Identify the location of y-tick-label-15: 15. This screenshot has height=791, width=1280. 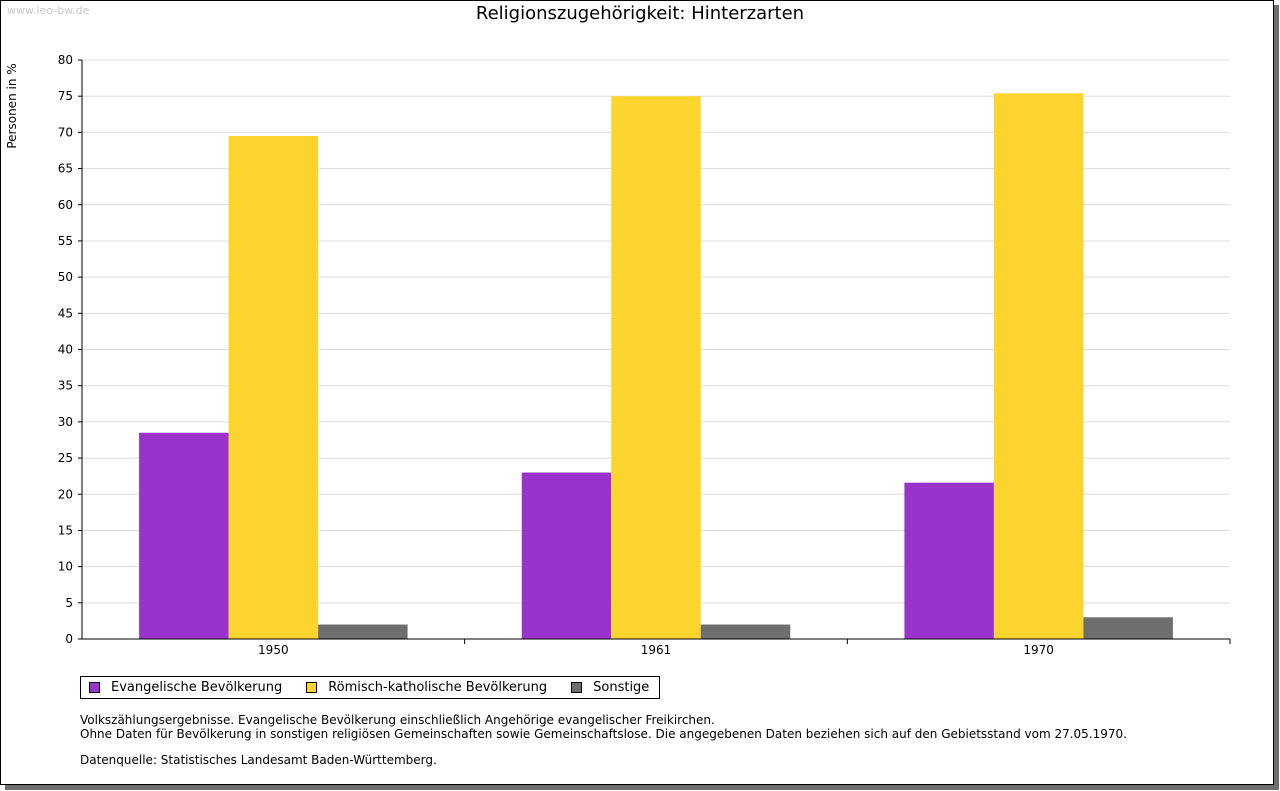
(65, 530).